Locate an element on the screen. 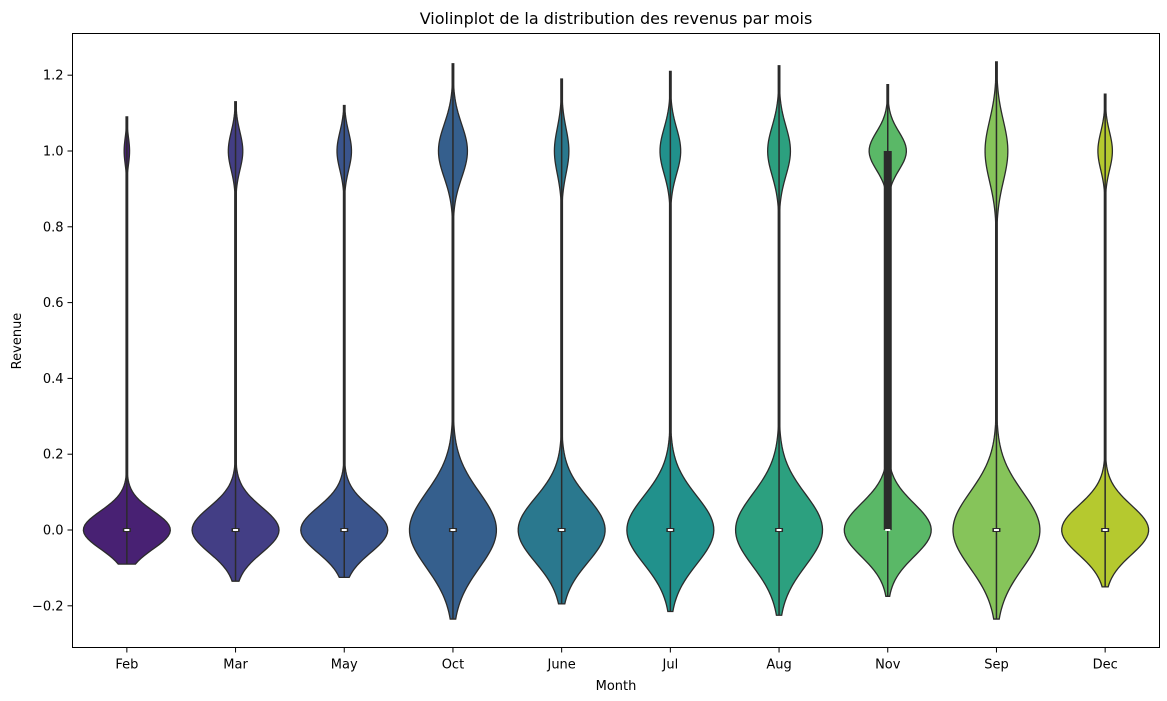 This screenshot has height=701, width=1167. violin-iqr-box-nov is located at coordinates (887, 340).